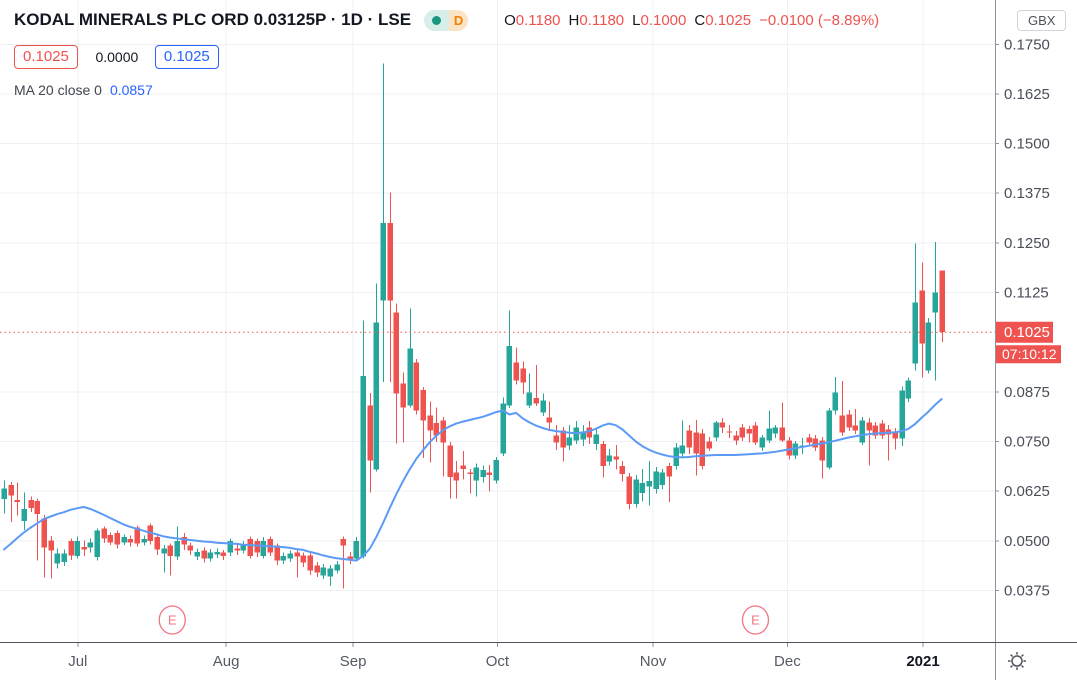  What do you see at coordinates (186, 57) in the screenshot?
I see `buy-price-button: 0.1025` at bounding box center [186, 57].